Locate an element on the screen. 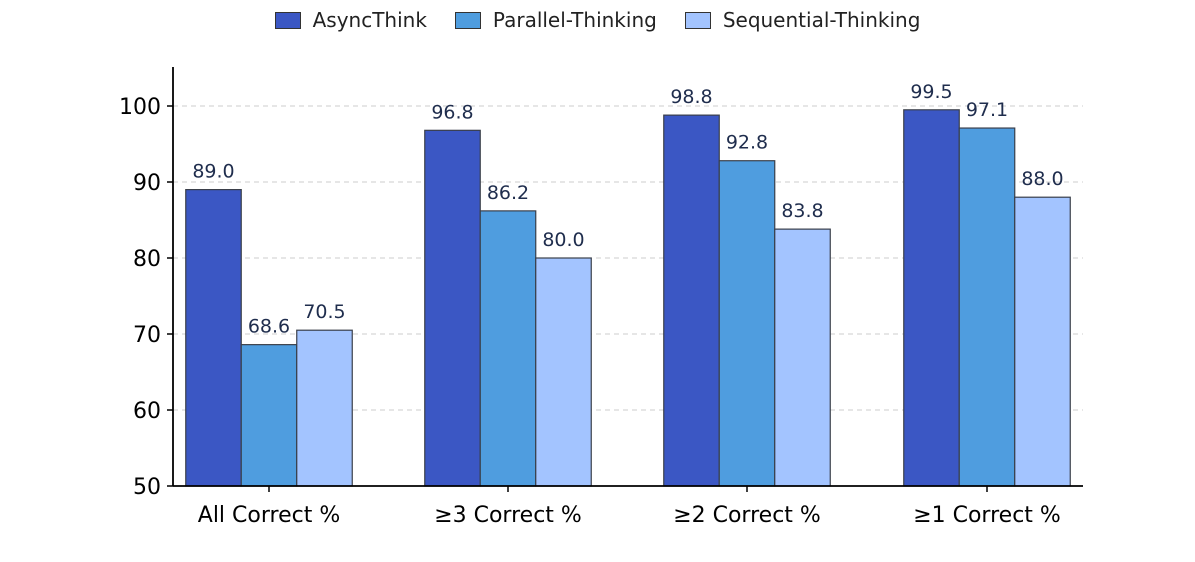 The height and width of the screenshot is (562, 1195). x-tick-label: ≥2 Correct % is located at coordinates (747, 515).